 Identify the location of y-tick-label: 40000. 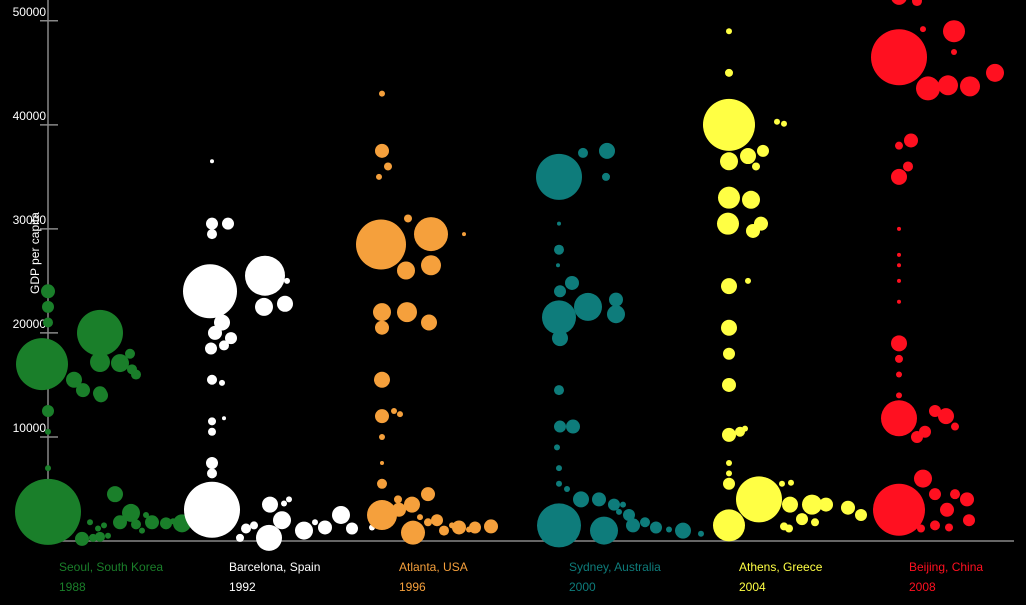
(30, 116).